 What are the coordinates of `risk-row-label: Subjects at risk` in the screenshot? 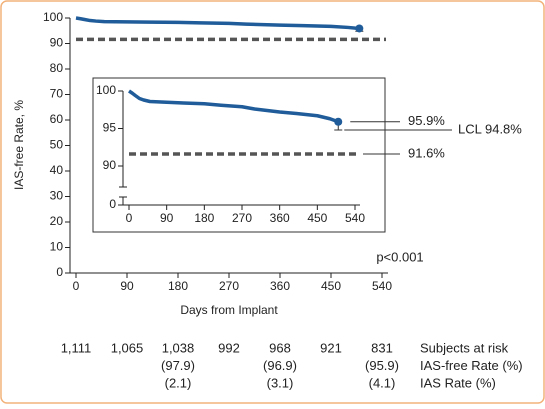 It's located at (464, 347).